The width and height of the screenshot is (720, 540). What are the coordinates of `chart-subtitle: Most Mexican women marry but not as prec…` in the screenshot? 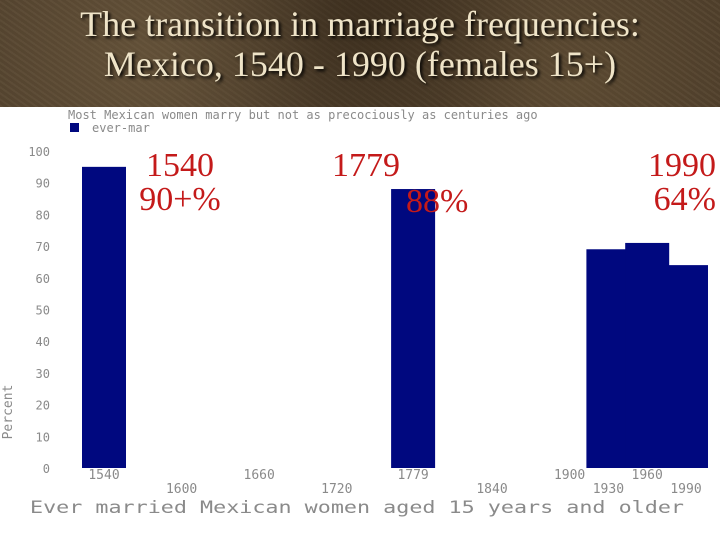 It's located at (303, 115).